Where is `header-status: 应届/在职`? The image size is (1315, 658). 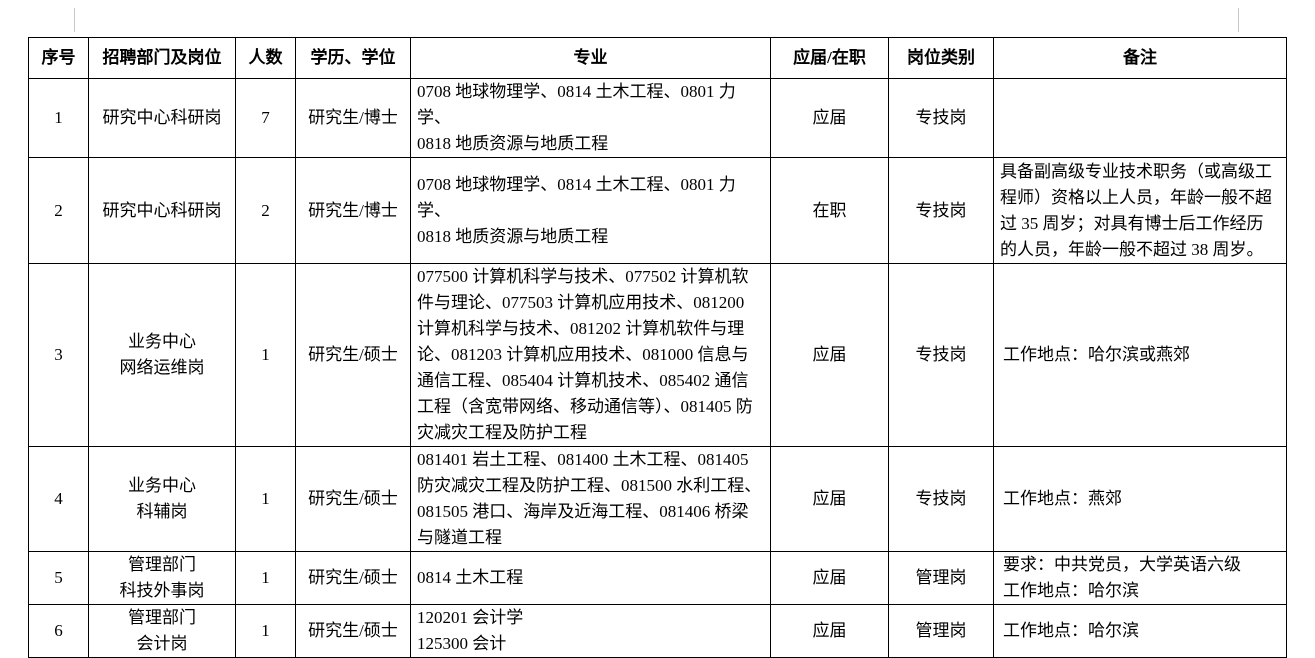
header-status: 应届/在职 is located at coordinates (829, 58).